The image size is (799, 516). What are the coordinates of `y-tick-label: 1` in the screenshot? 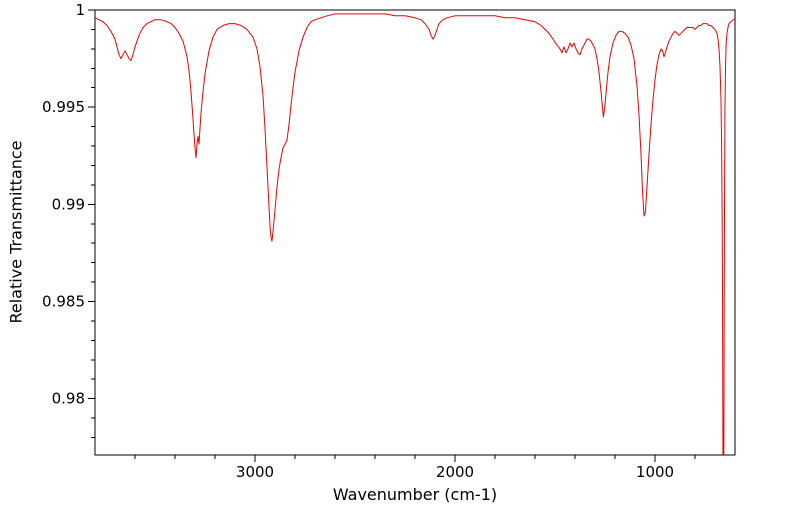 It's located at (80, 10).